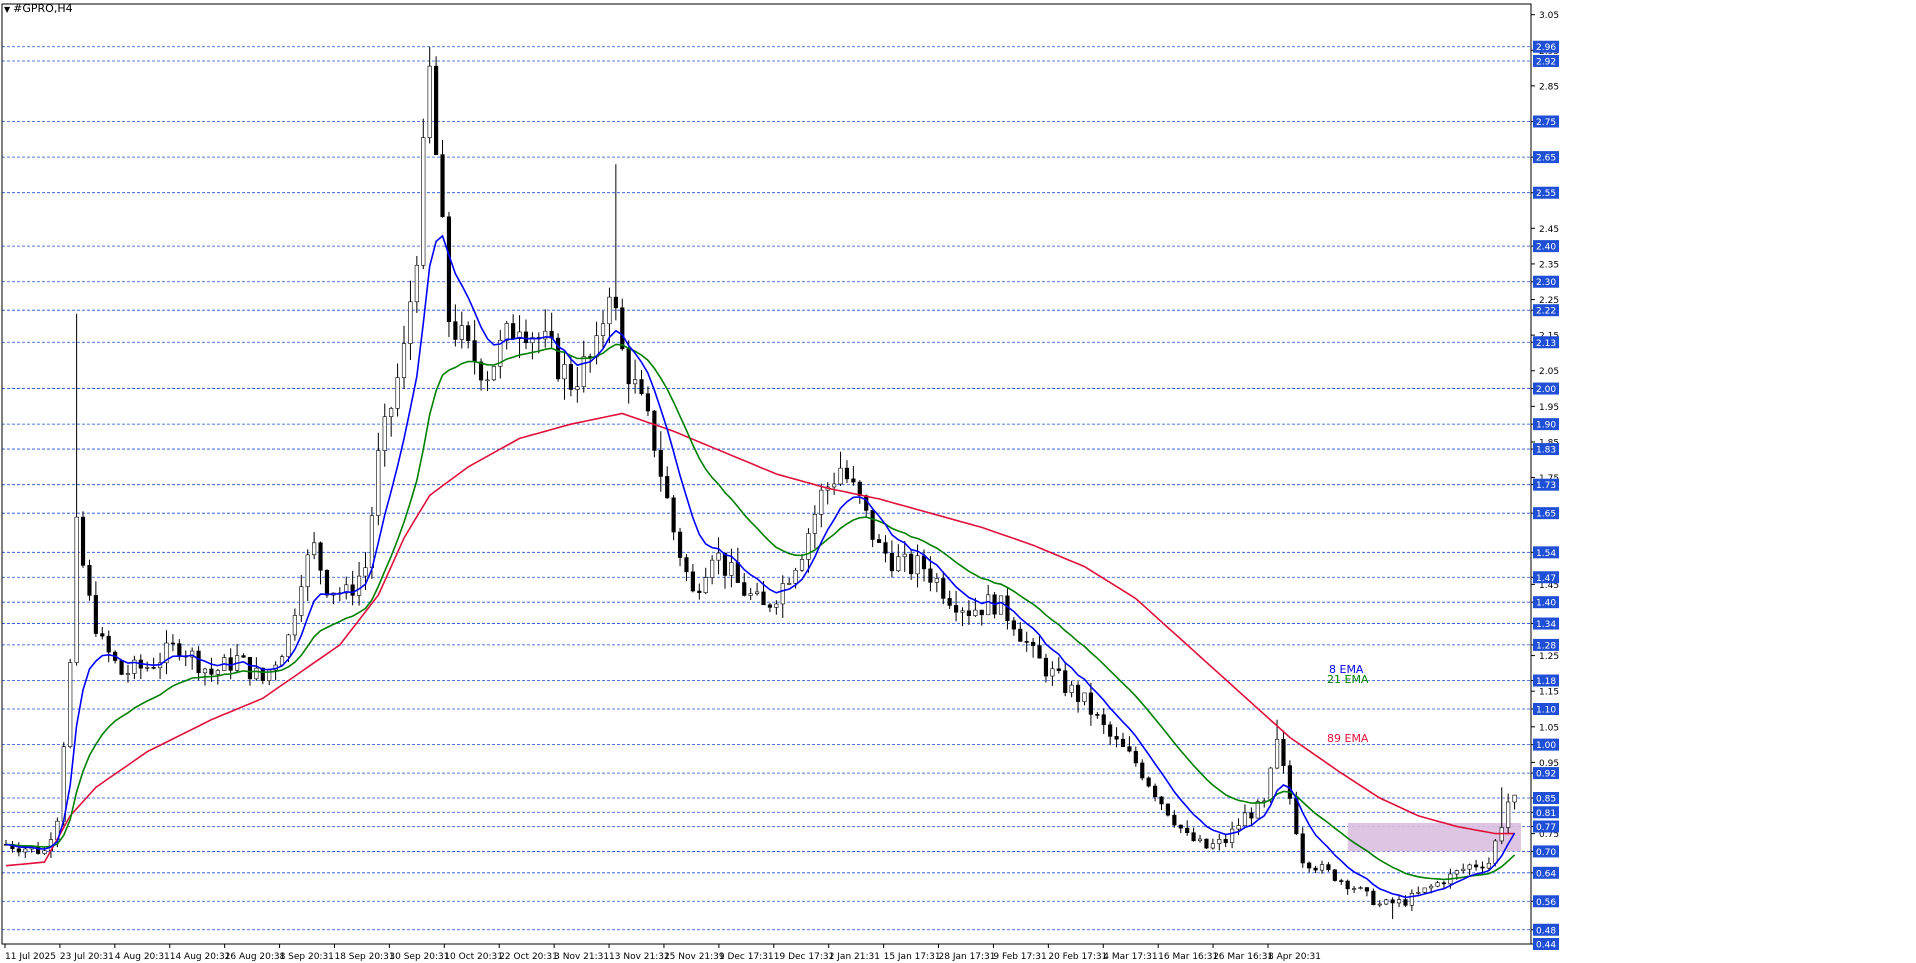  I want to click on price-tick-label: 2.45, so click(1549, 230).